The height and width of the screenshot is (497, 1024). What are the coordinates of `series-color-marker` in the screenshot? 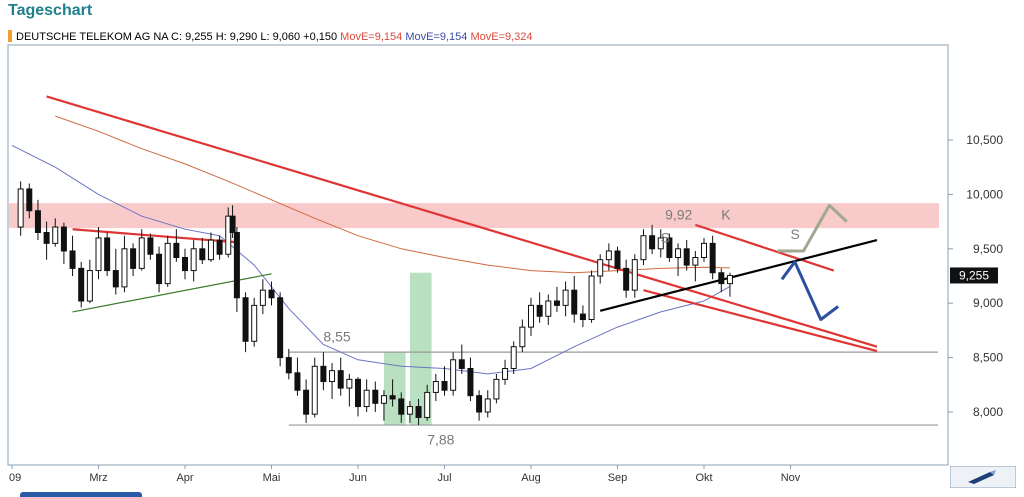 It's located at (10, 36).